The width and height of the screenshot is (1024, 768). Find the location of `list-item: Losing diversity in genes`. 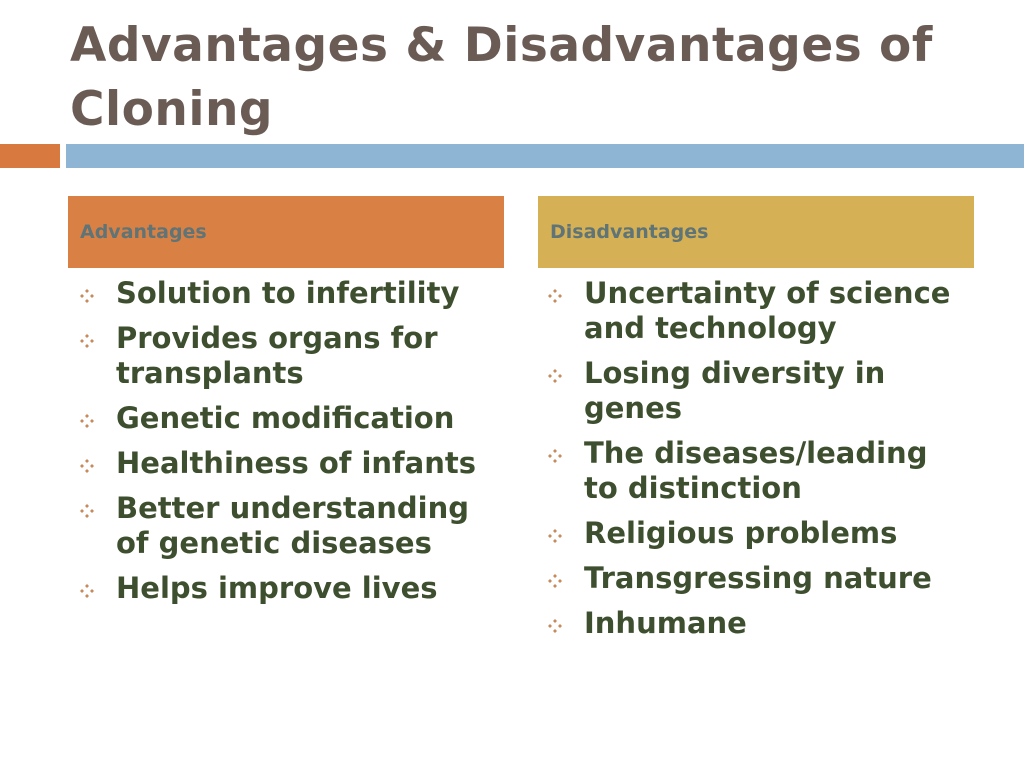

list-item: Losing diversity in genes is located at coordinates (758, 391).